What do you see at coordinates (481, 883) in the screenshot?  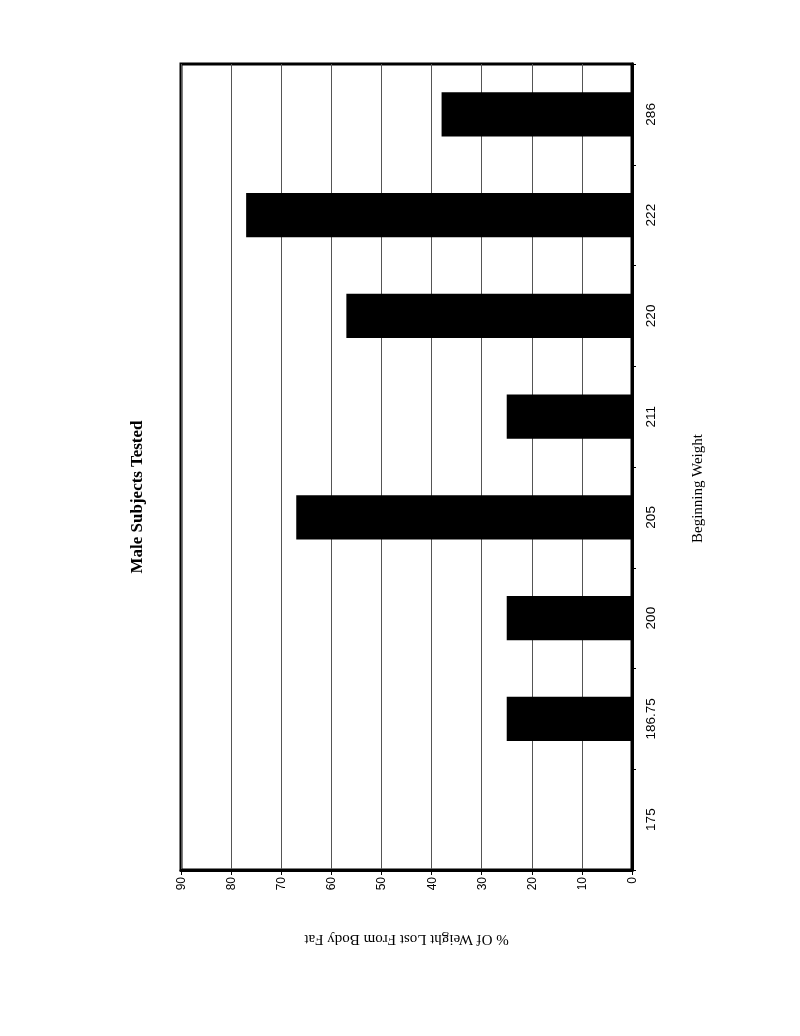 I see `x-tick-label: 30` at bounding box center [481, 883].